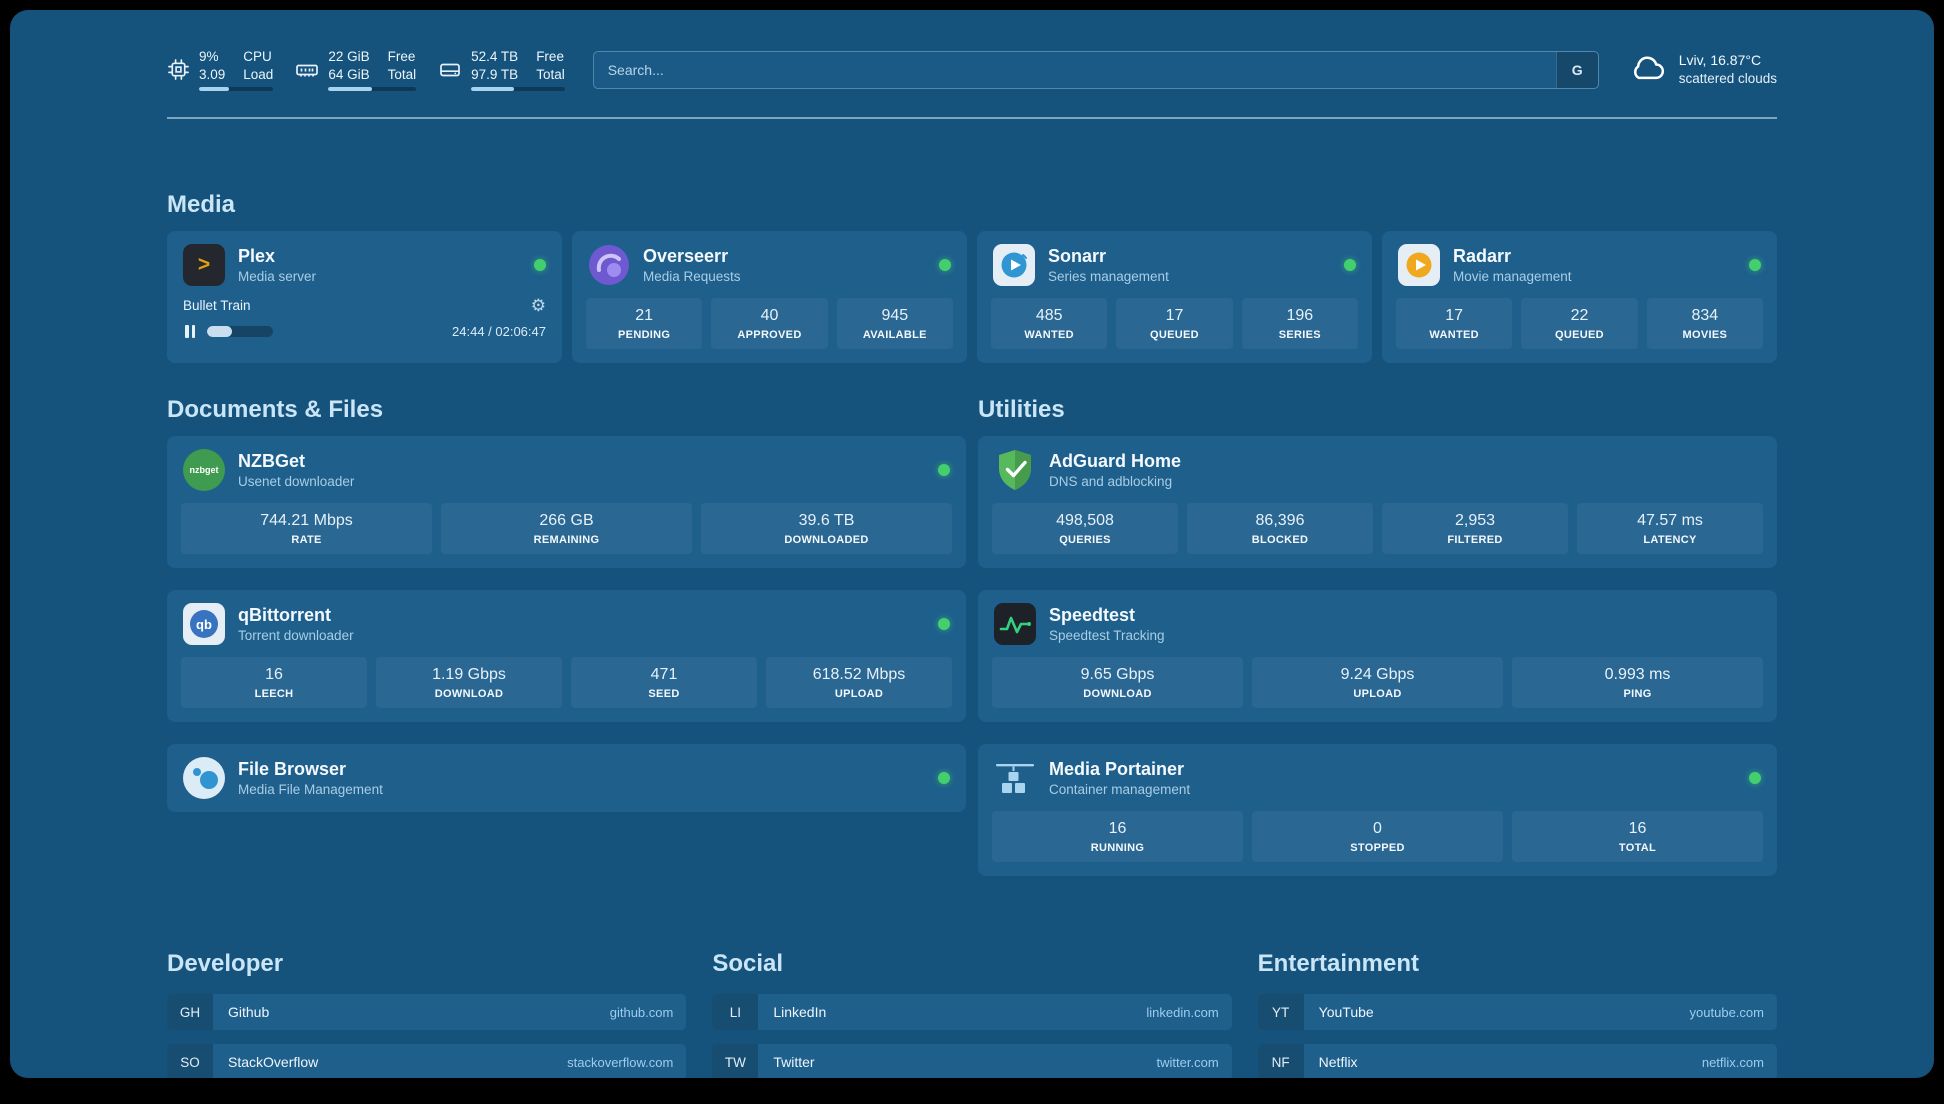 The width and height of the screenshot is (1944, 1104). What do you see at coordinates (1187, 1062) in the screenshot?
I see `bookmark-domain: twitter.com` at bounding box center [1187, 1062].